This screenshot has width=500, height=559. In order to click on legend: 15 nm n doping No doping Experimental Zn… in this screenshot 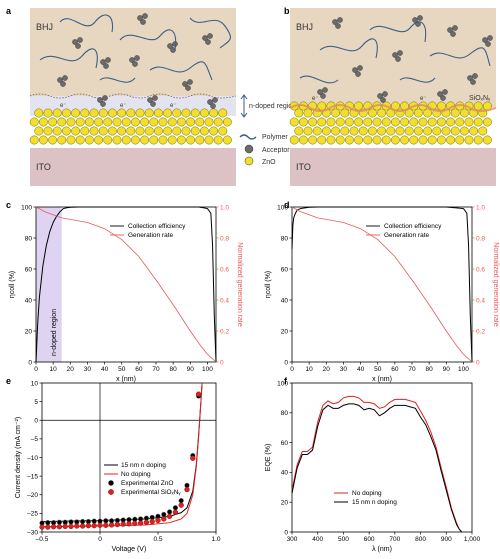, I will do `click(142, 479)`.